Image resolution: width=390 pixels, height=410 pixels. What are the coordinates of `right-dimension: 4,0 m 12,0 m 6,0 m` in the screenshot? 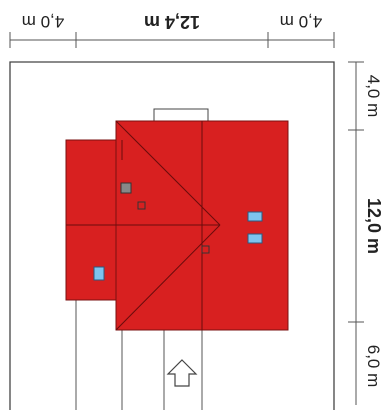 It's located at (366, 233).